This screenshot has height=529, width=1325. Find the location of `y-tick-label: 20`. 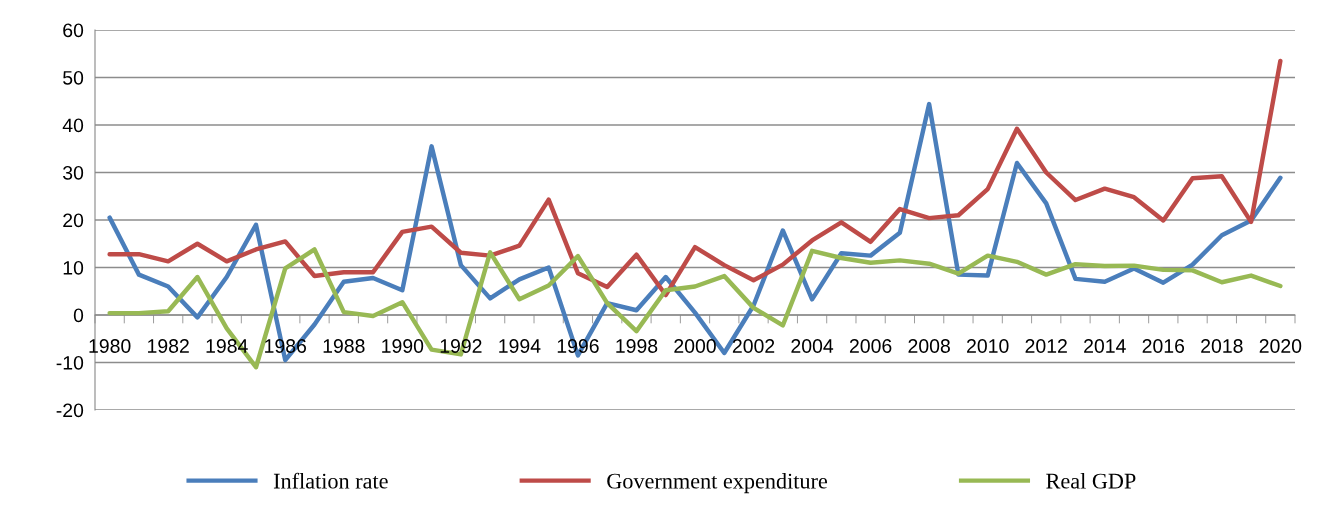

y-tick-label: 20 is located at coordinates (73, 220).